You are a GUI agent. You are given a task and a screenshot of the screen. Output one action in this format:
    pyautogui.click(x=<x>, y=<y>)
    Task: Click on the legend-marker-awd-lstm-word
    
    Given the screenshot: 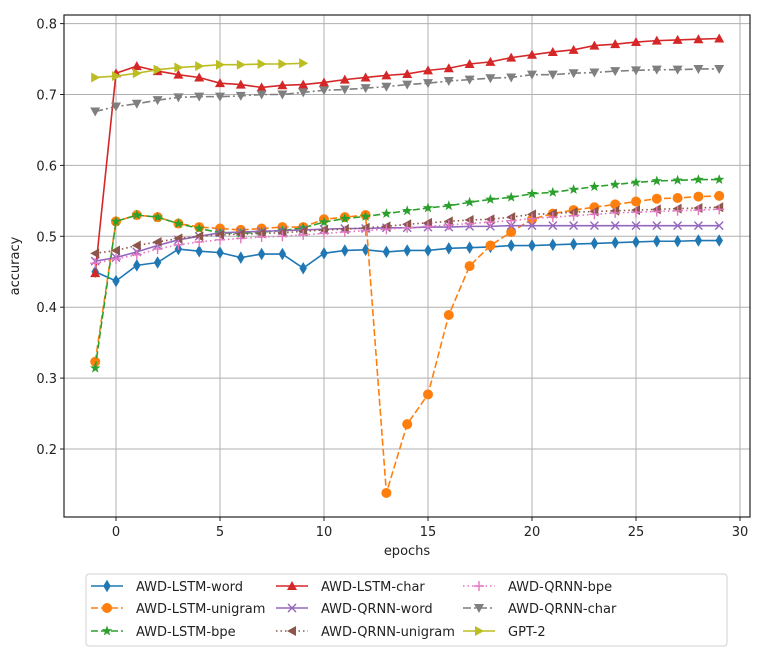 What is the action you would take?
    pyautogui.click(x=107, y=586)
    